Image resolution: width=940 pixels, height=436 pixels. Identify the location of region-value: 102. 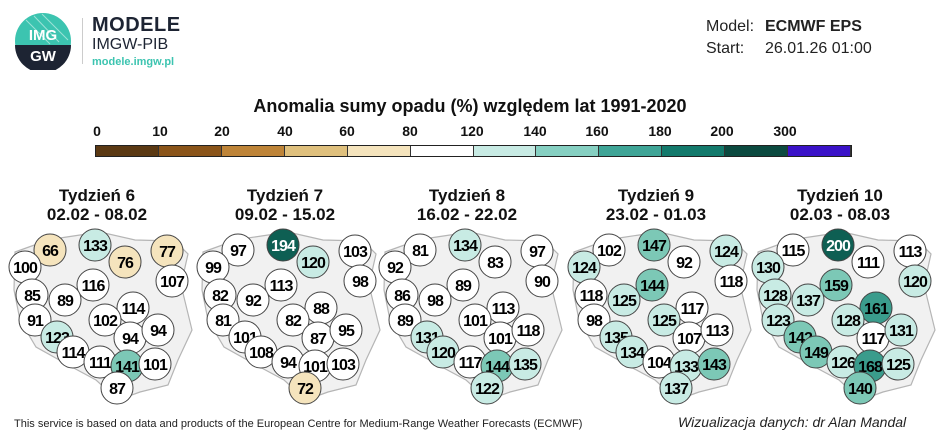
(609, 251).